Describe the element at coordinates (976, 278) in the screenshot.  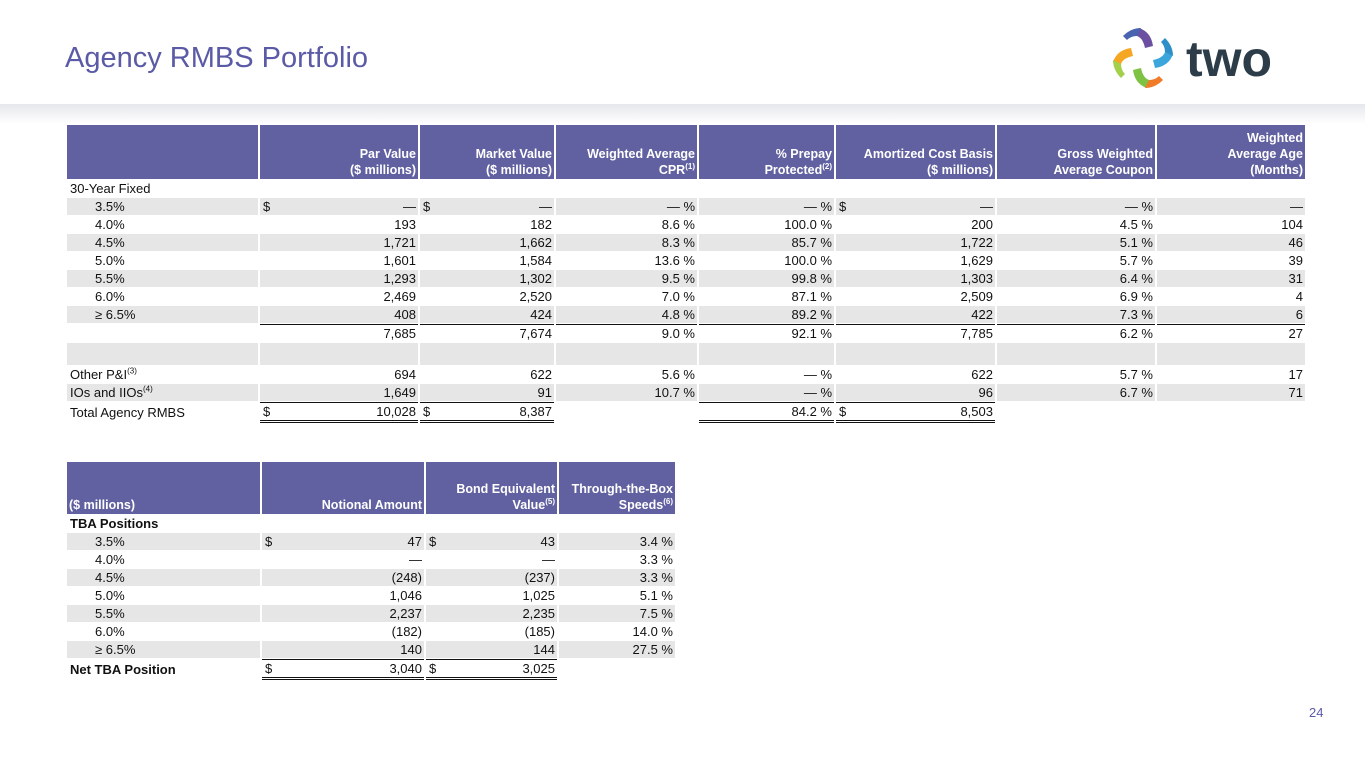
I see `cell-value: 1,303` at that location.